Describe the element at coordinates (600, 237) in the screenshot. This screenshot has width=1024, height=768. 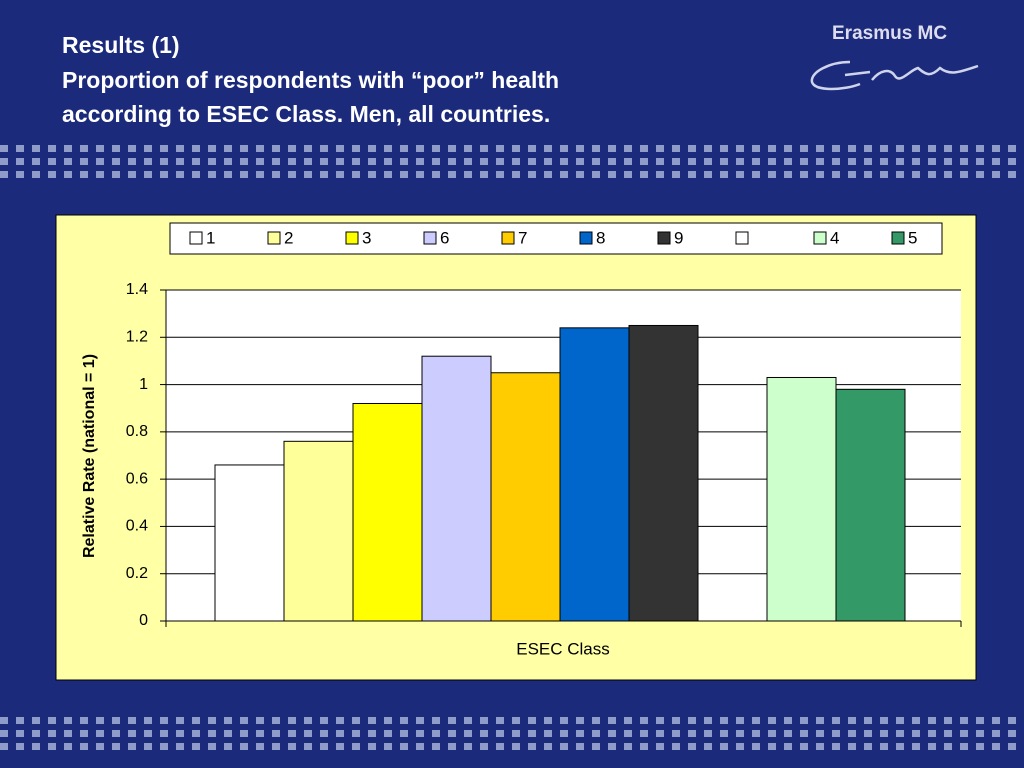
I see `legend-label: 8` at that location.